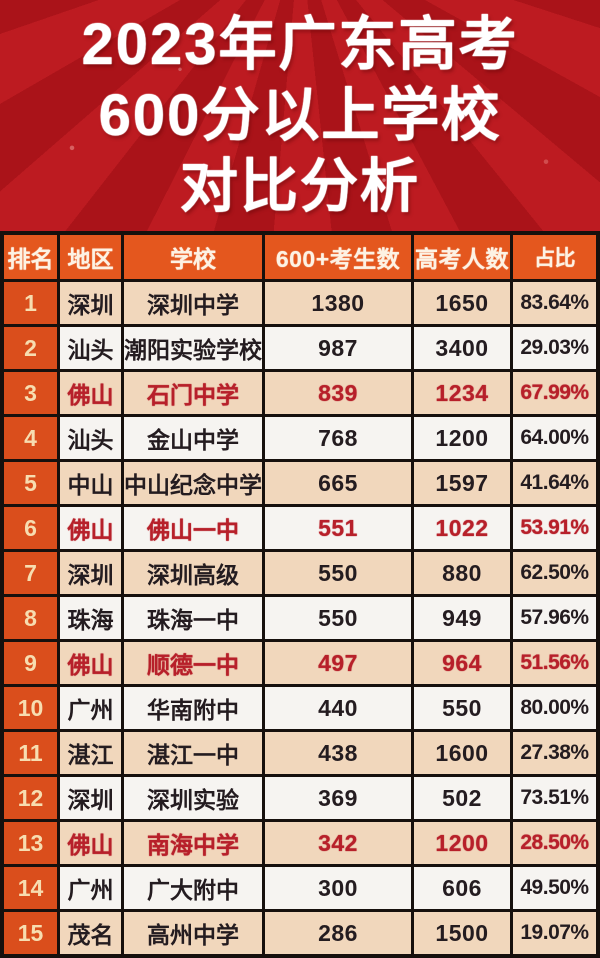 Image resolution: width=600 pixels, height=958 pixels. I want to click on table-row: 12 深圳 深圳实验 369 502 73.51%, so click(300, 798).